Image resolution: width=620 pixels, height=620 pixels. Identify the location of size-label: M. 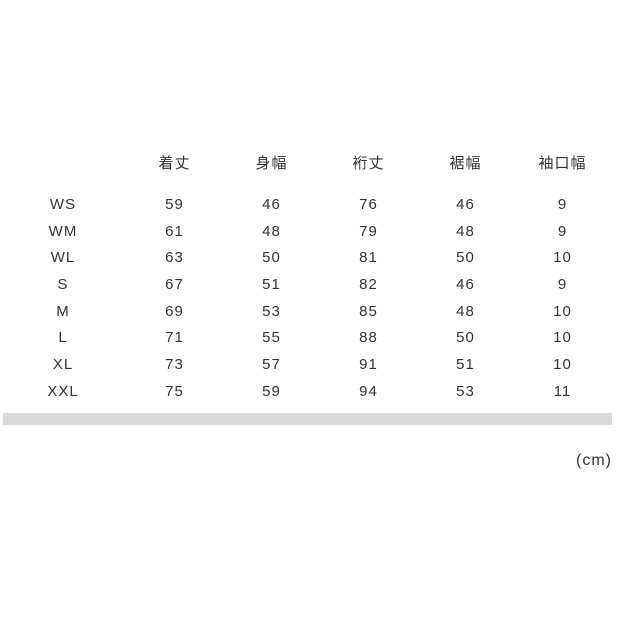
(63, 311).